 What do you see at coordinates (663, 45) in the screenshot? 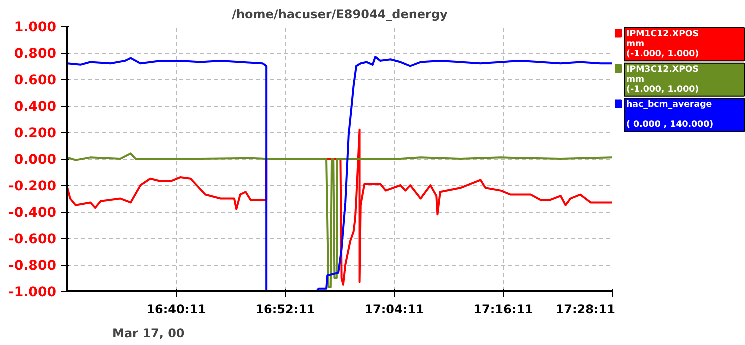
I see `legend-label: IPM1C12.XPOS mm (-1.000, 1.000)` at bounding box center [663, 45].